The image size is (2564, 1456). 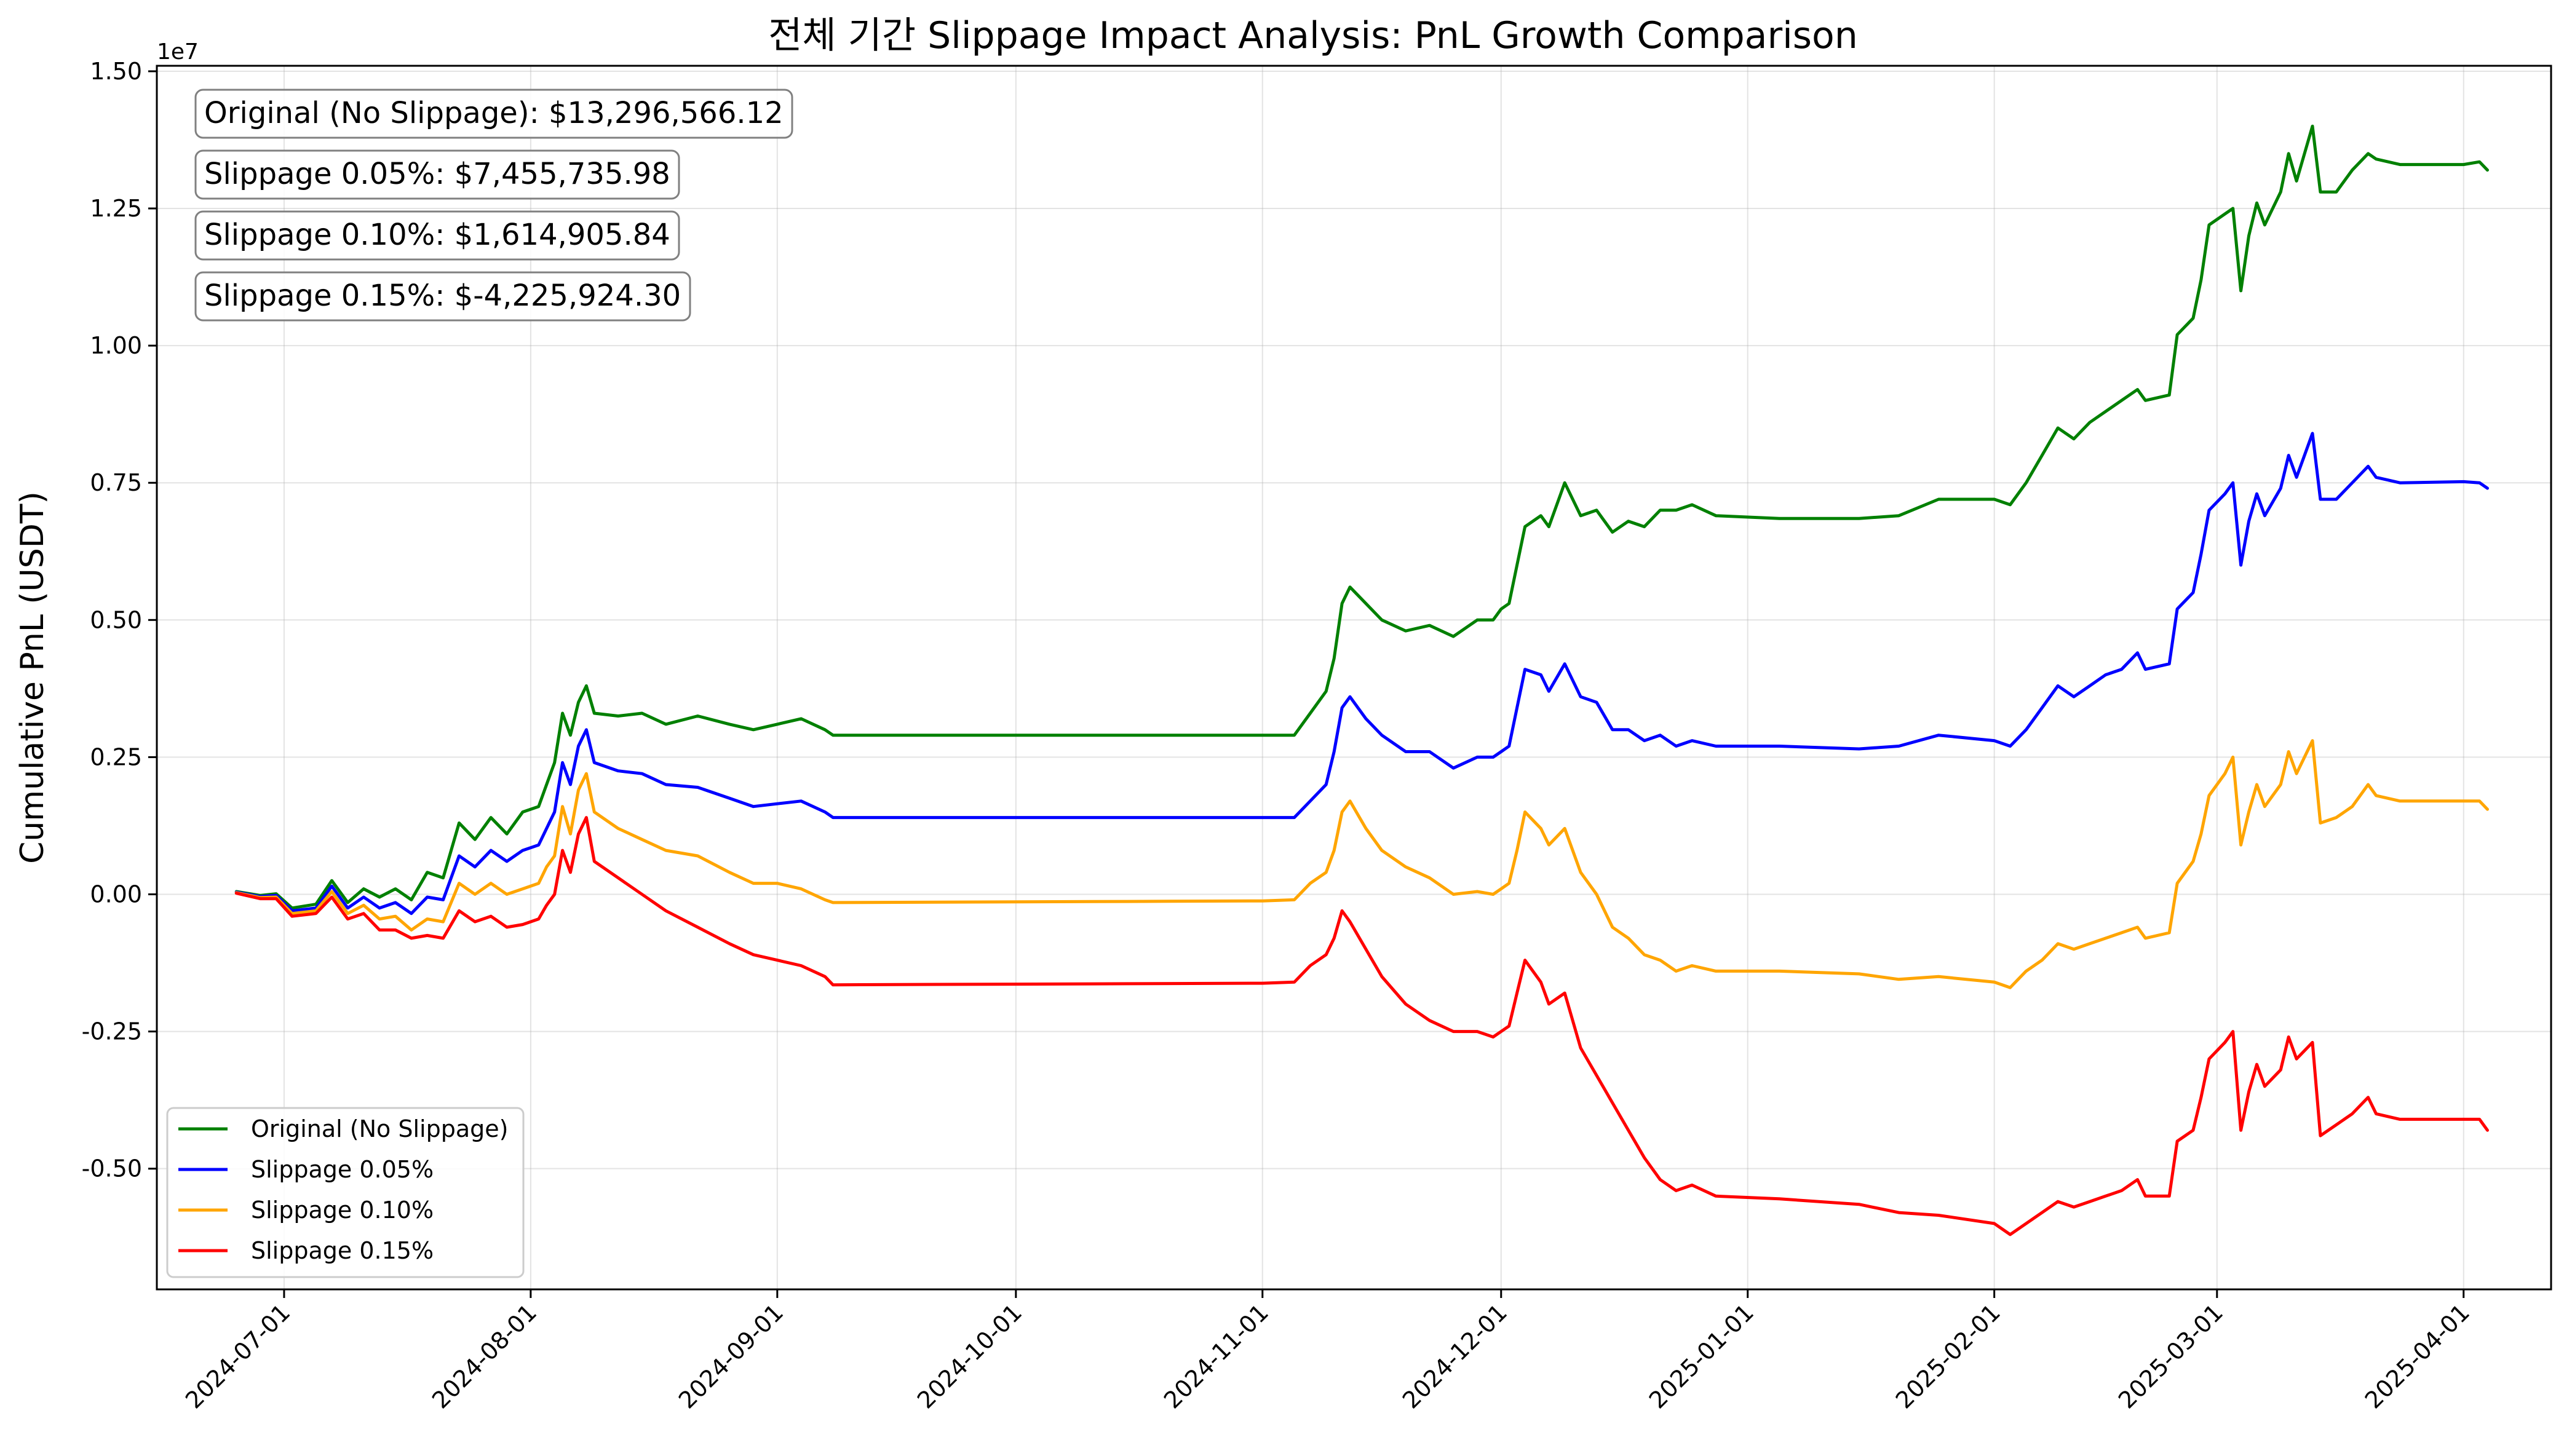 What do you see at coordinates (342, 1210) in the screenshot?
I see `legend-label-2: Slippage 0.10%` at bounding box center [342, 1210].